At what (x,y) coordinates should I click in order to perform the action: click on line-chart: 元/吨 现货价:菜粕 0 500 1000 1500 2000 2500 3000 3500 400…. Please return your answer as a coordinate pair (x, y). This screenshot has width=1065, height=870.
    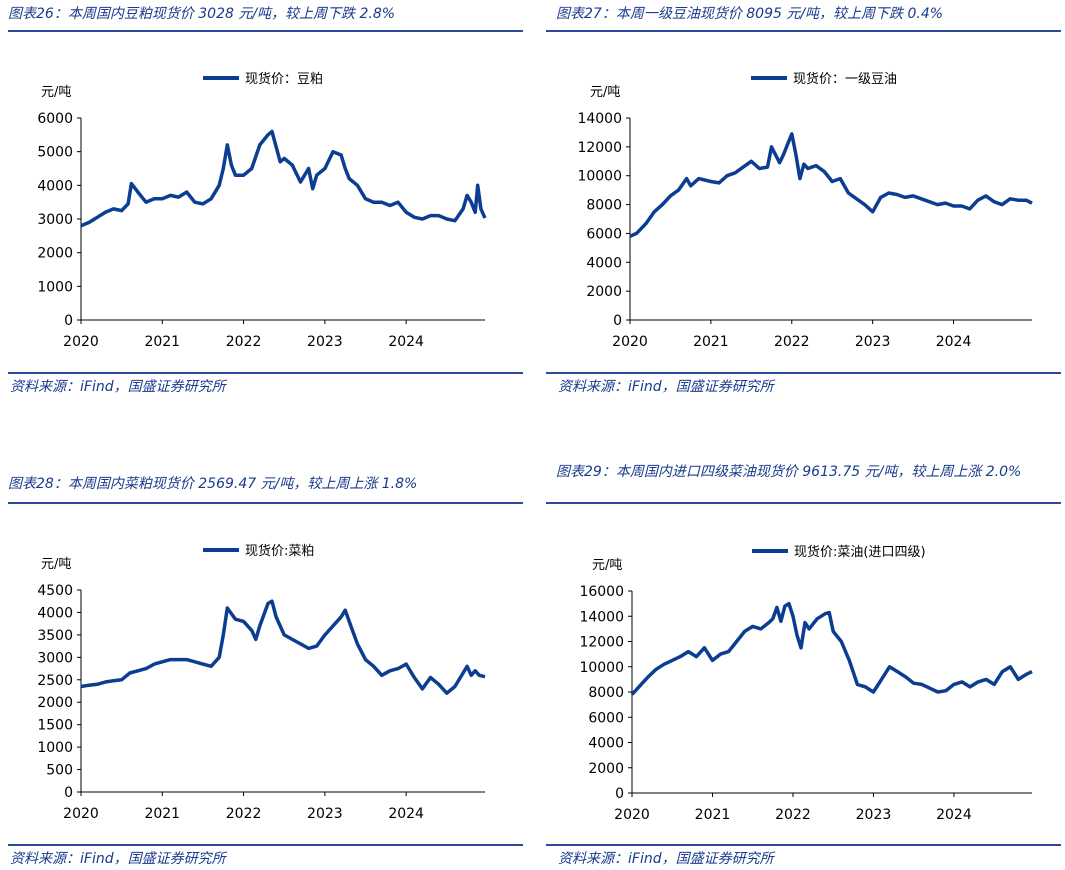
    Looking at the image, I should click on (261, 682).